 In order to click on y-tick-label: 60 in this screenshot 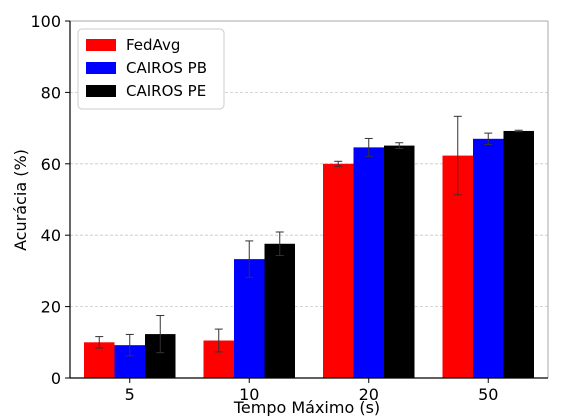, I will do `click(51, 164)`.